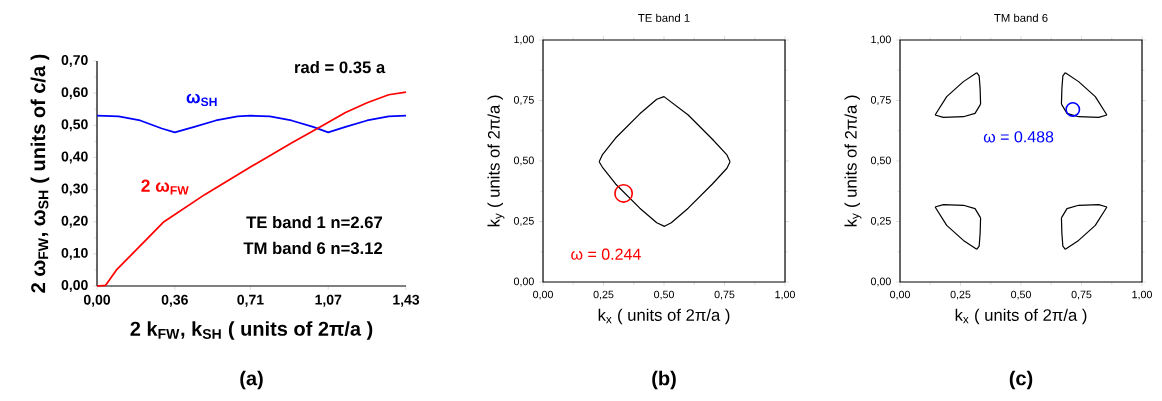  Describe the element at coordinates (74, 221) in the screenshot. I see `y-tick-label: 0,20` at that location.